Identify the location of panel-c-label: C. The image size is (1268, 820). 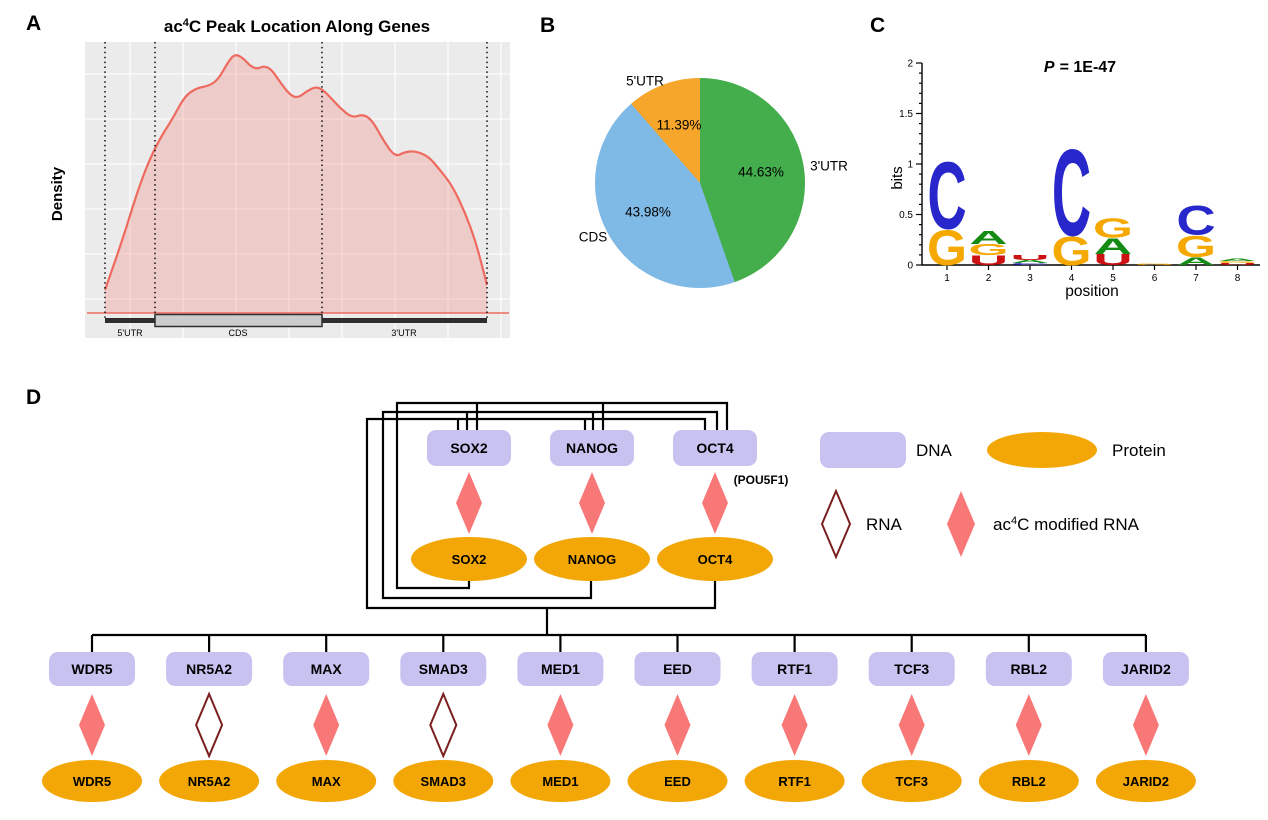
(878, 25).